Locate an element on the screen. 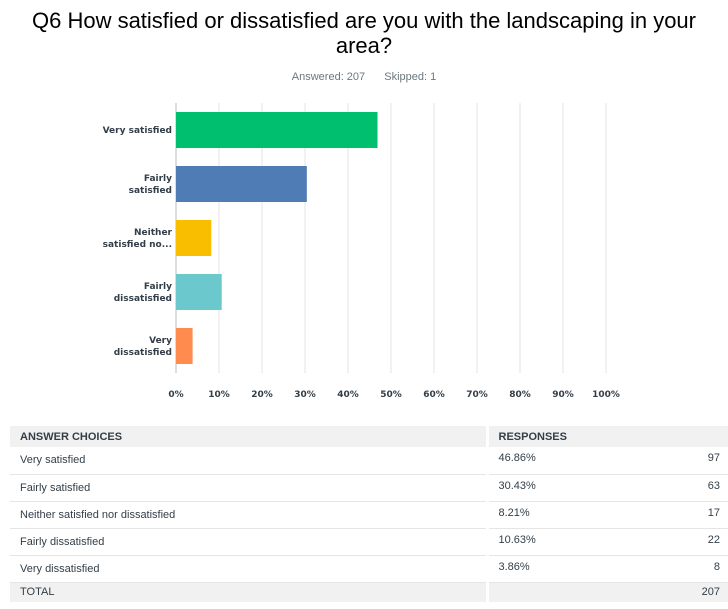 The width and height of the screenshot is (728, 609). category-label: Very is located at coordinates (160, 341).